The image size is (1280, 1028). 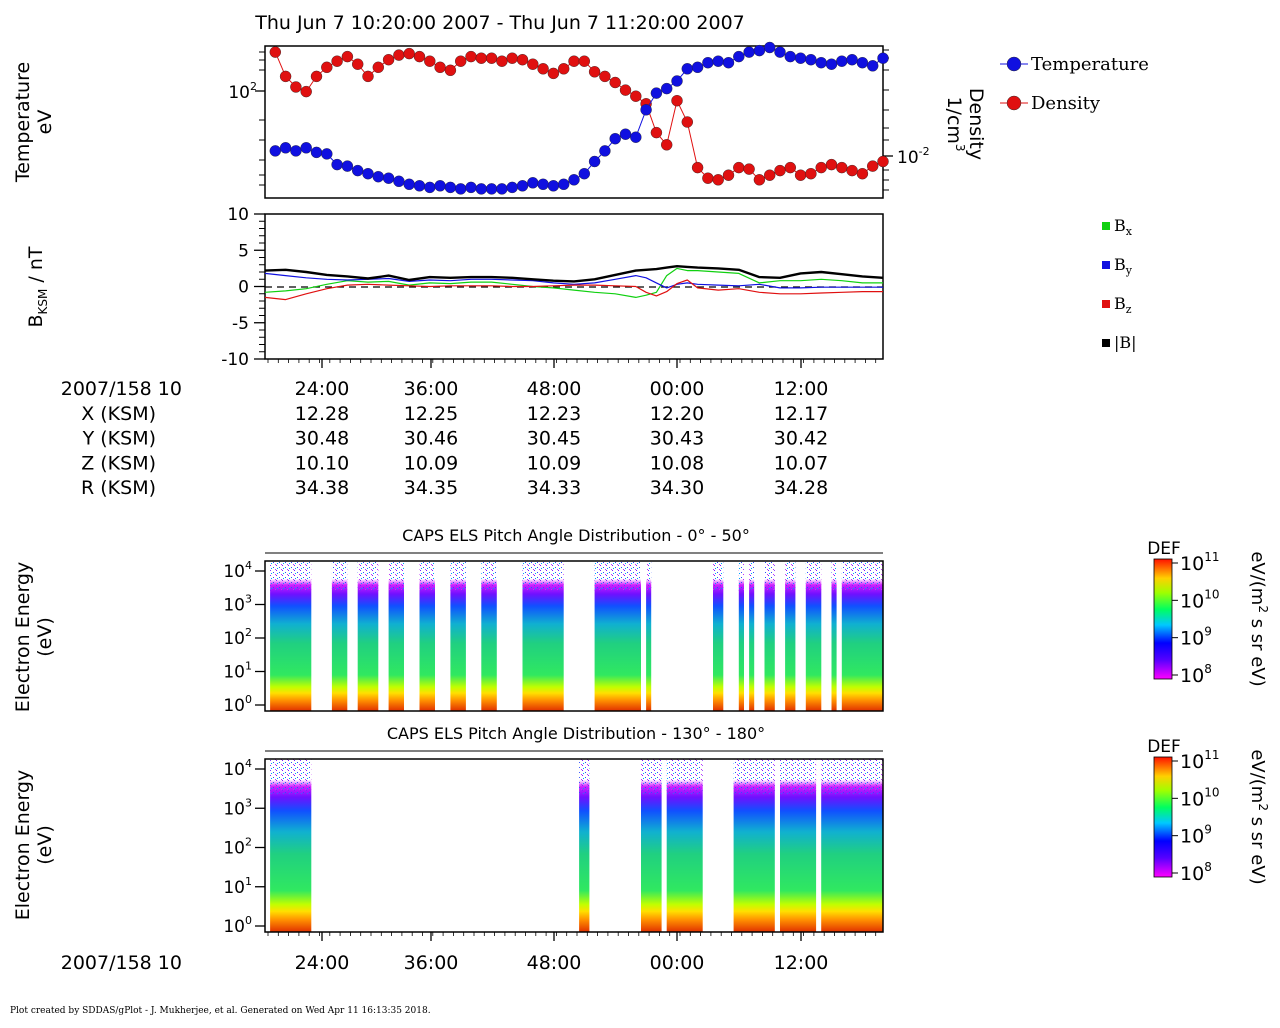 I want to click on energy-tick-label: 101, so click(x=237, y=886).